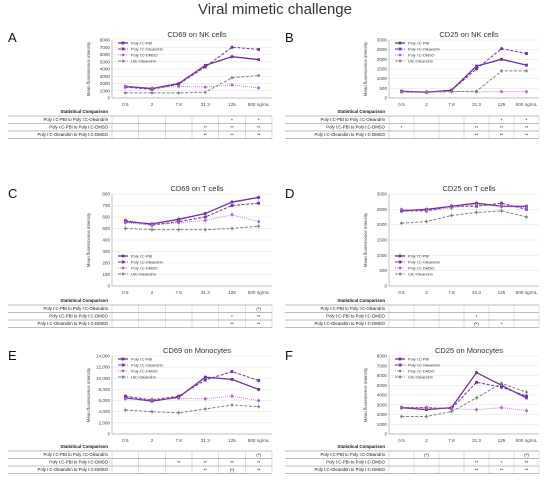 This screenshot has height=496, width=550. I want to click on series-dmso, so click(192, 86).